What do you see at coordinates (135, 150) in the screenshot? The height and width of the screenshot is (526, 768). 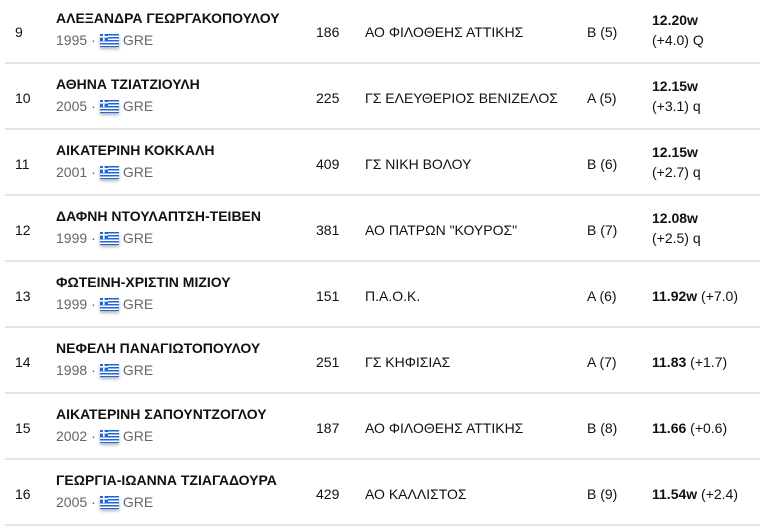 I see `athlete-name: ΑΙΚΑΤΕΡΙΝΗ ΚΟΚΚΑΛΗ` at bounding box center [135, 150].